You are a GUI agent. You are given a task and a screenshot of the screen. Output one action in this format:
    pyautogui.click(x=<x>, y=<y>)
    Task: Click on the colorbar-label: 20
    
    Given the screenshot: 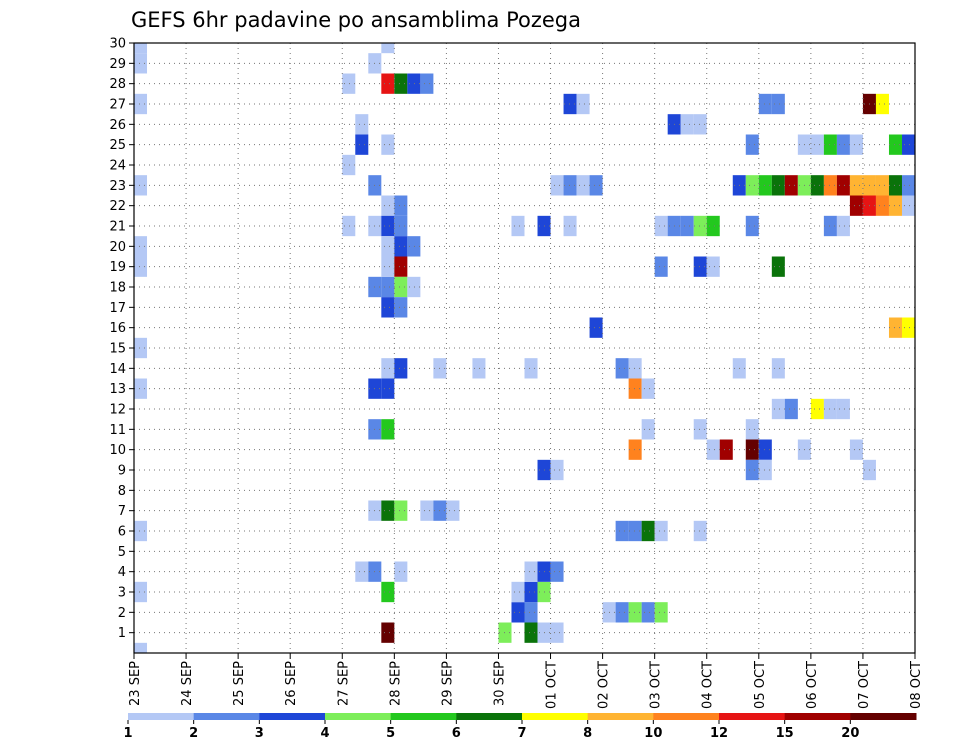 What is the action you would take?
    pyautogui.click(x=850, y=733)
    